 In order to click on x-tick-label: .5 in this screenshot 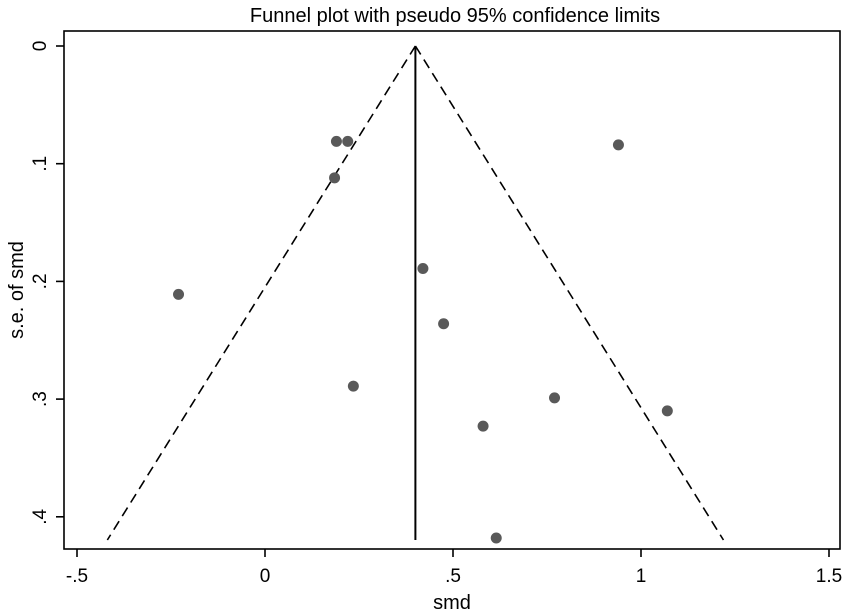, I will do `click(453, 576)`.